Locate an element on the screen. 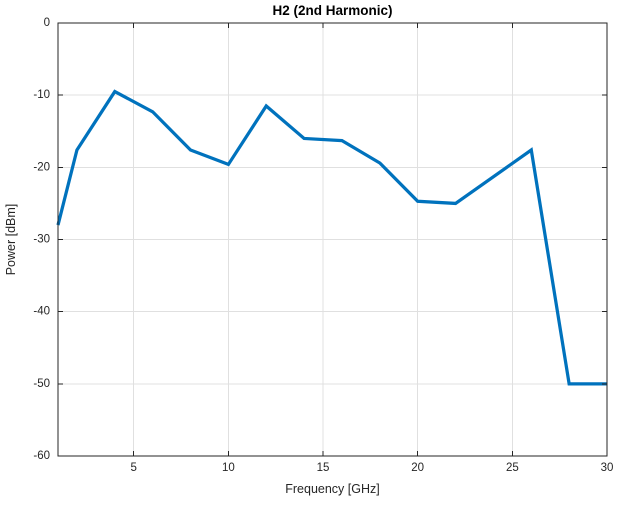  x-tick-label: 5 is located at coordinates (134, 468).